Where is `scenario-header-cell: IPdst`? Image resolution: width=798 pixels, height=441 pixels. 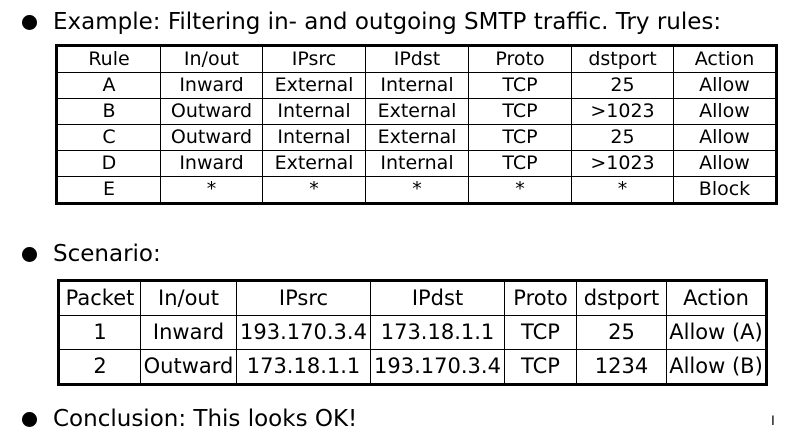
scenario-header-cell: IPdst is located at coordinates (437, 298).